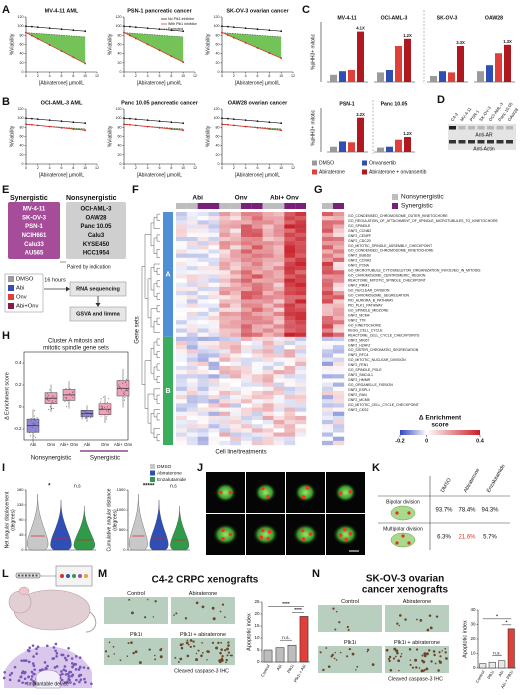 The height and width of the screenshot is (695, 520). I want to click on y-tick-label: 1500, so click(122, 489).